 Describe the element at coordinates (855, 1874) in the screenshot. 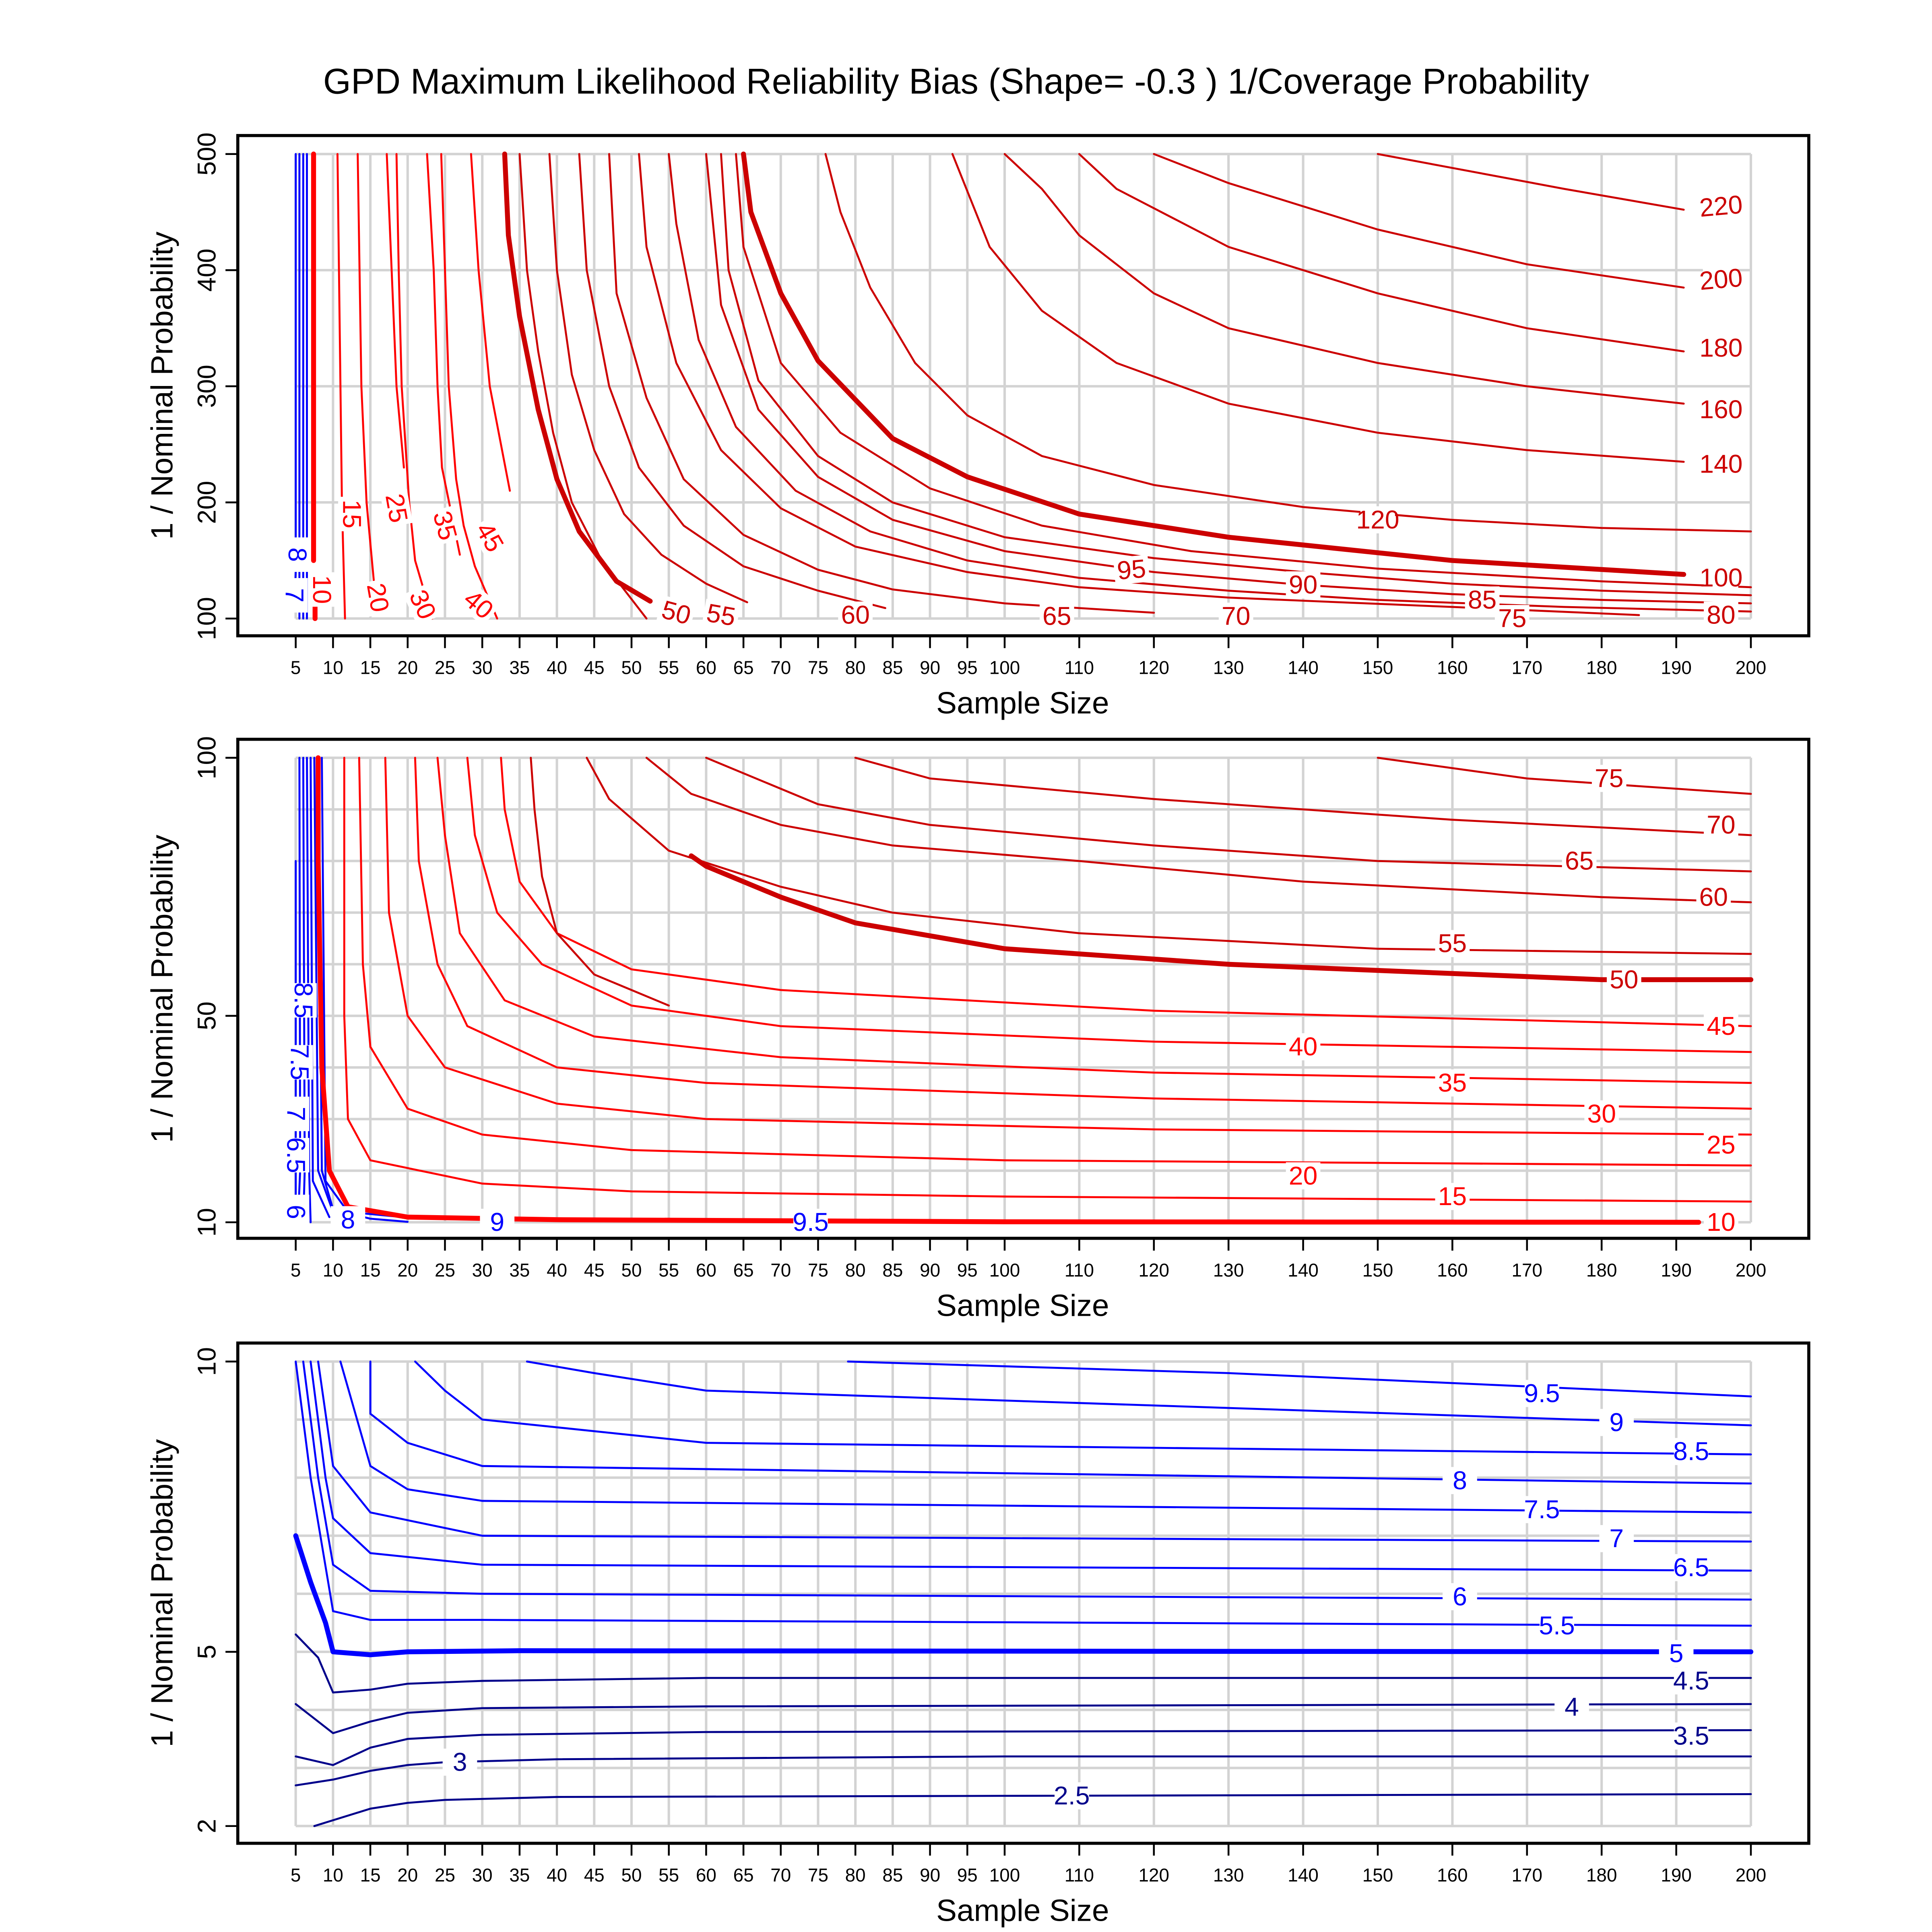

I see `x-tick-label: 80` at that location.